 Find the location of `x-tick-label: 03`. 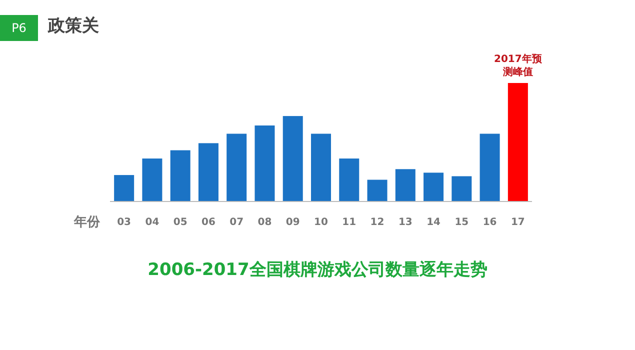

x-tick-label: 03 is located at coordinates (124, 222).